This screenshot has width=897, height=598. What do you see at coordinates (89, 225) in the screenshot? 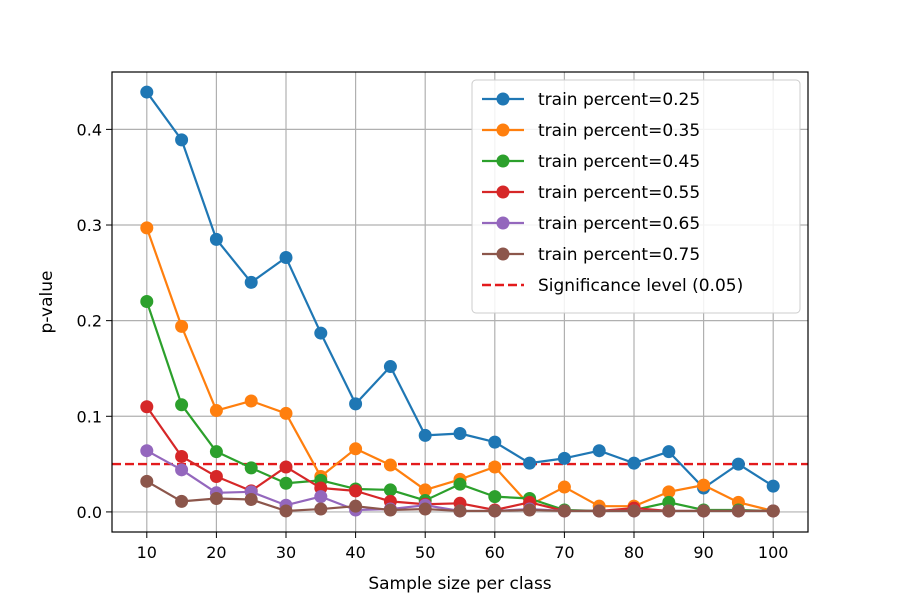
I see `y-tick-label: 0.3` at bounding box center [89, 225].